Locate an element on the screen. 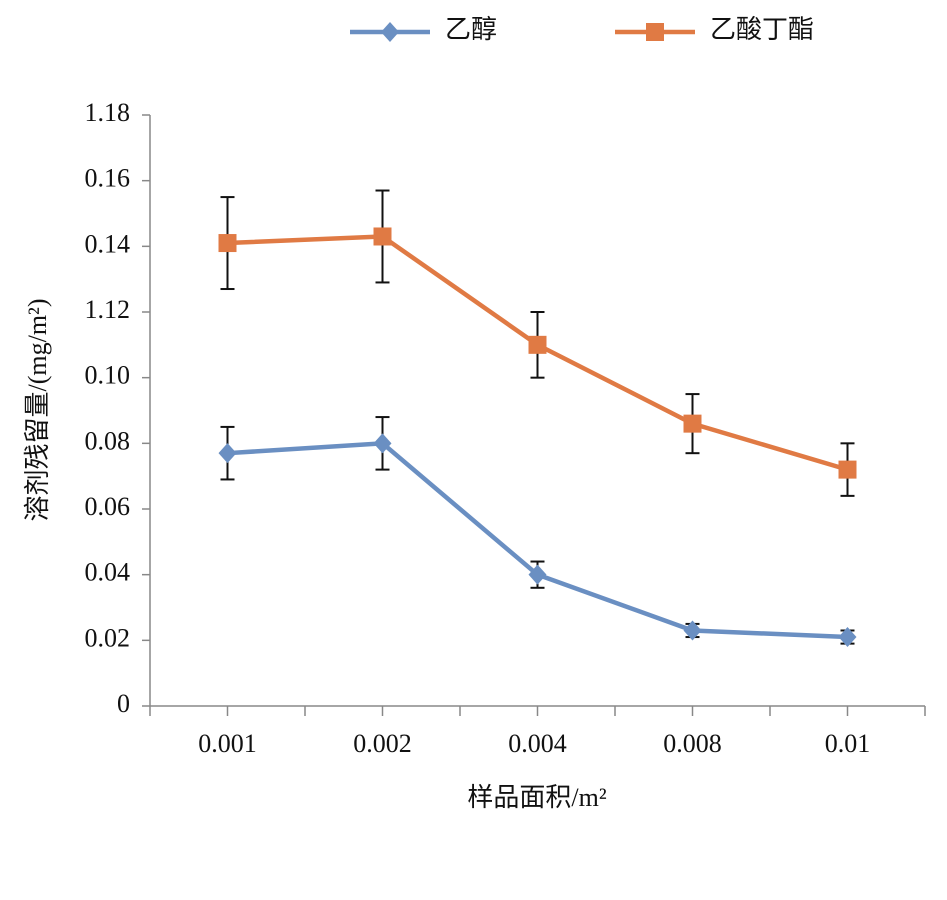 The height and width of the screenshot is (900, 947). y-tick-label: 1.18 is located at coordinates (108, 112).